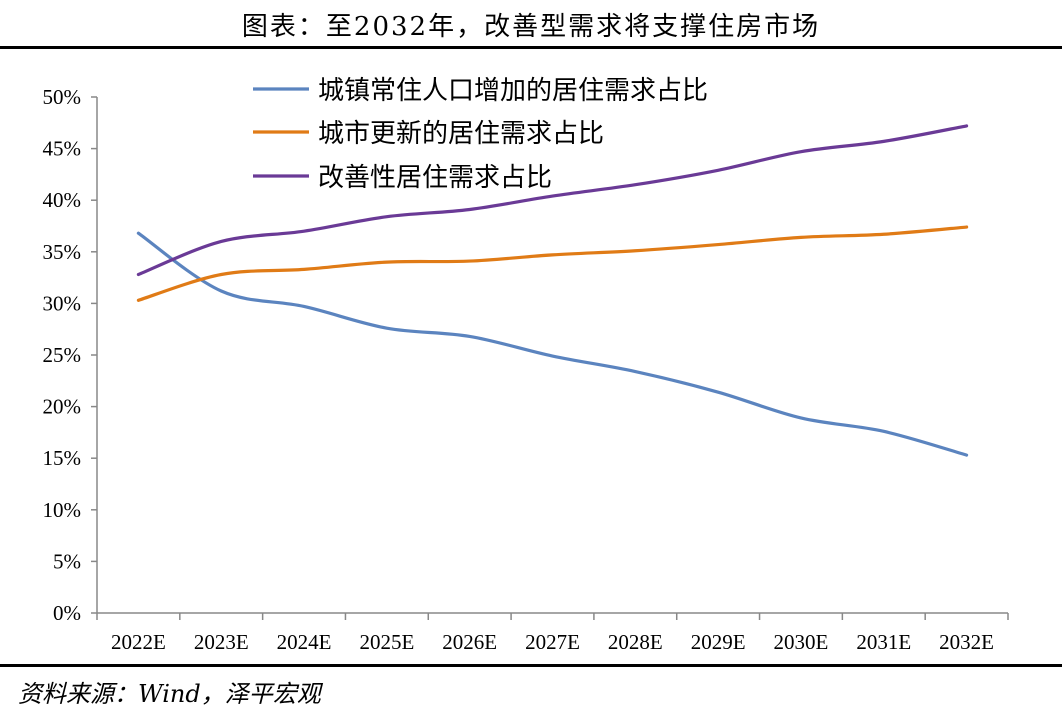 The image size is (1062, 717). Describe the element at coordinates (169, 694) in the screenshot. I see `source-note: 资料来源：Wind，泽平宏观` at that location.